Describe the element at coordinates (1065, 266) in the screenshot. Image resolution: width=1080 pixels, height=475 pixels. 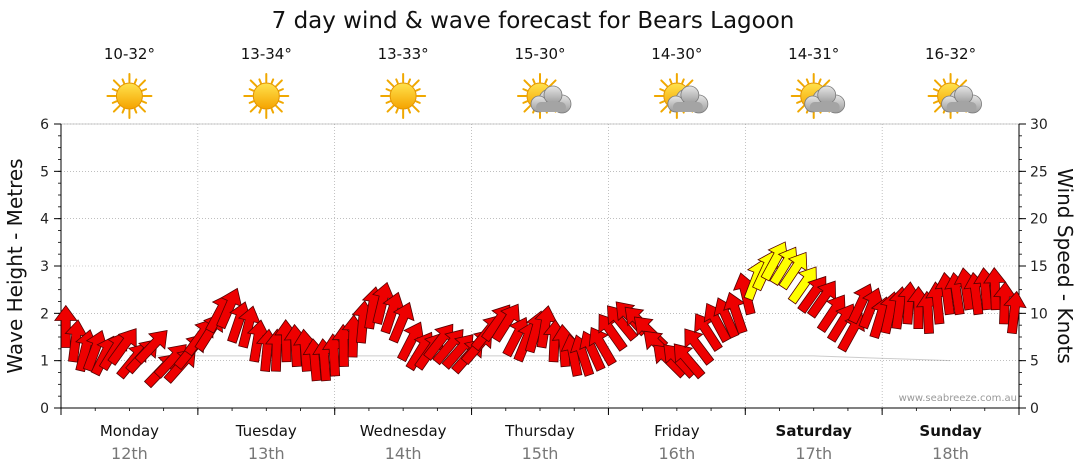
I see `y-axis-right-label: Wind Speed - Knots` at that location.